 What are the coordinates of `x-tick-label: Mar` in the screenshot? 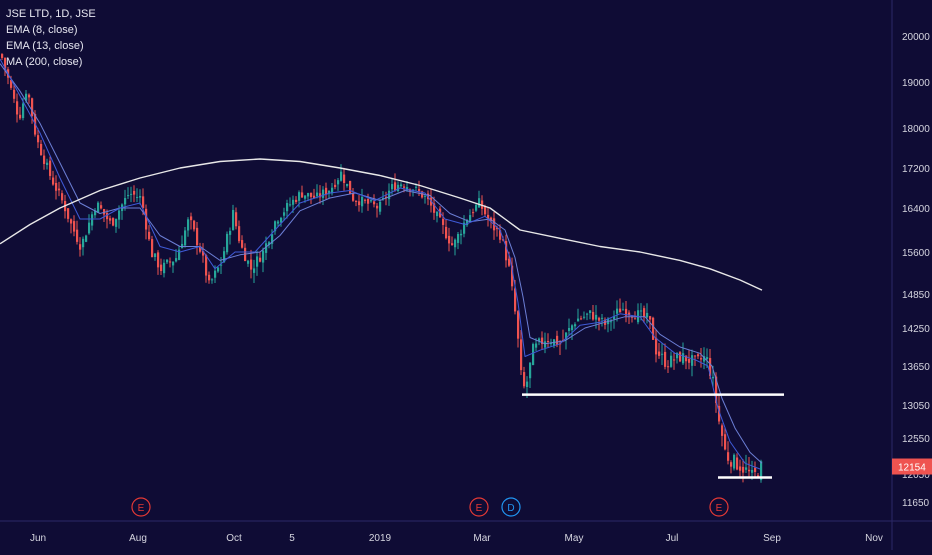 It's located at (482, 538).